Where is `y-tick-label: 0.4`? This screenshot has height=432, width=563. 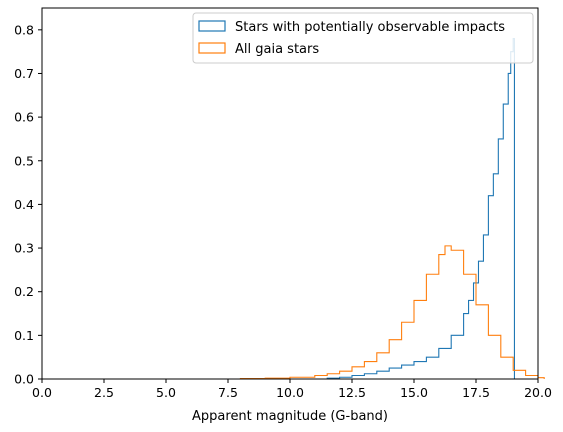 y-tick-label: 0.4 is located at coordinates (24, 204).